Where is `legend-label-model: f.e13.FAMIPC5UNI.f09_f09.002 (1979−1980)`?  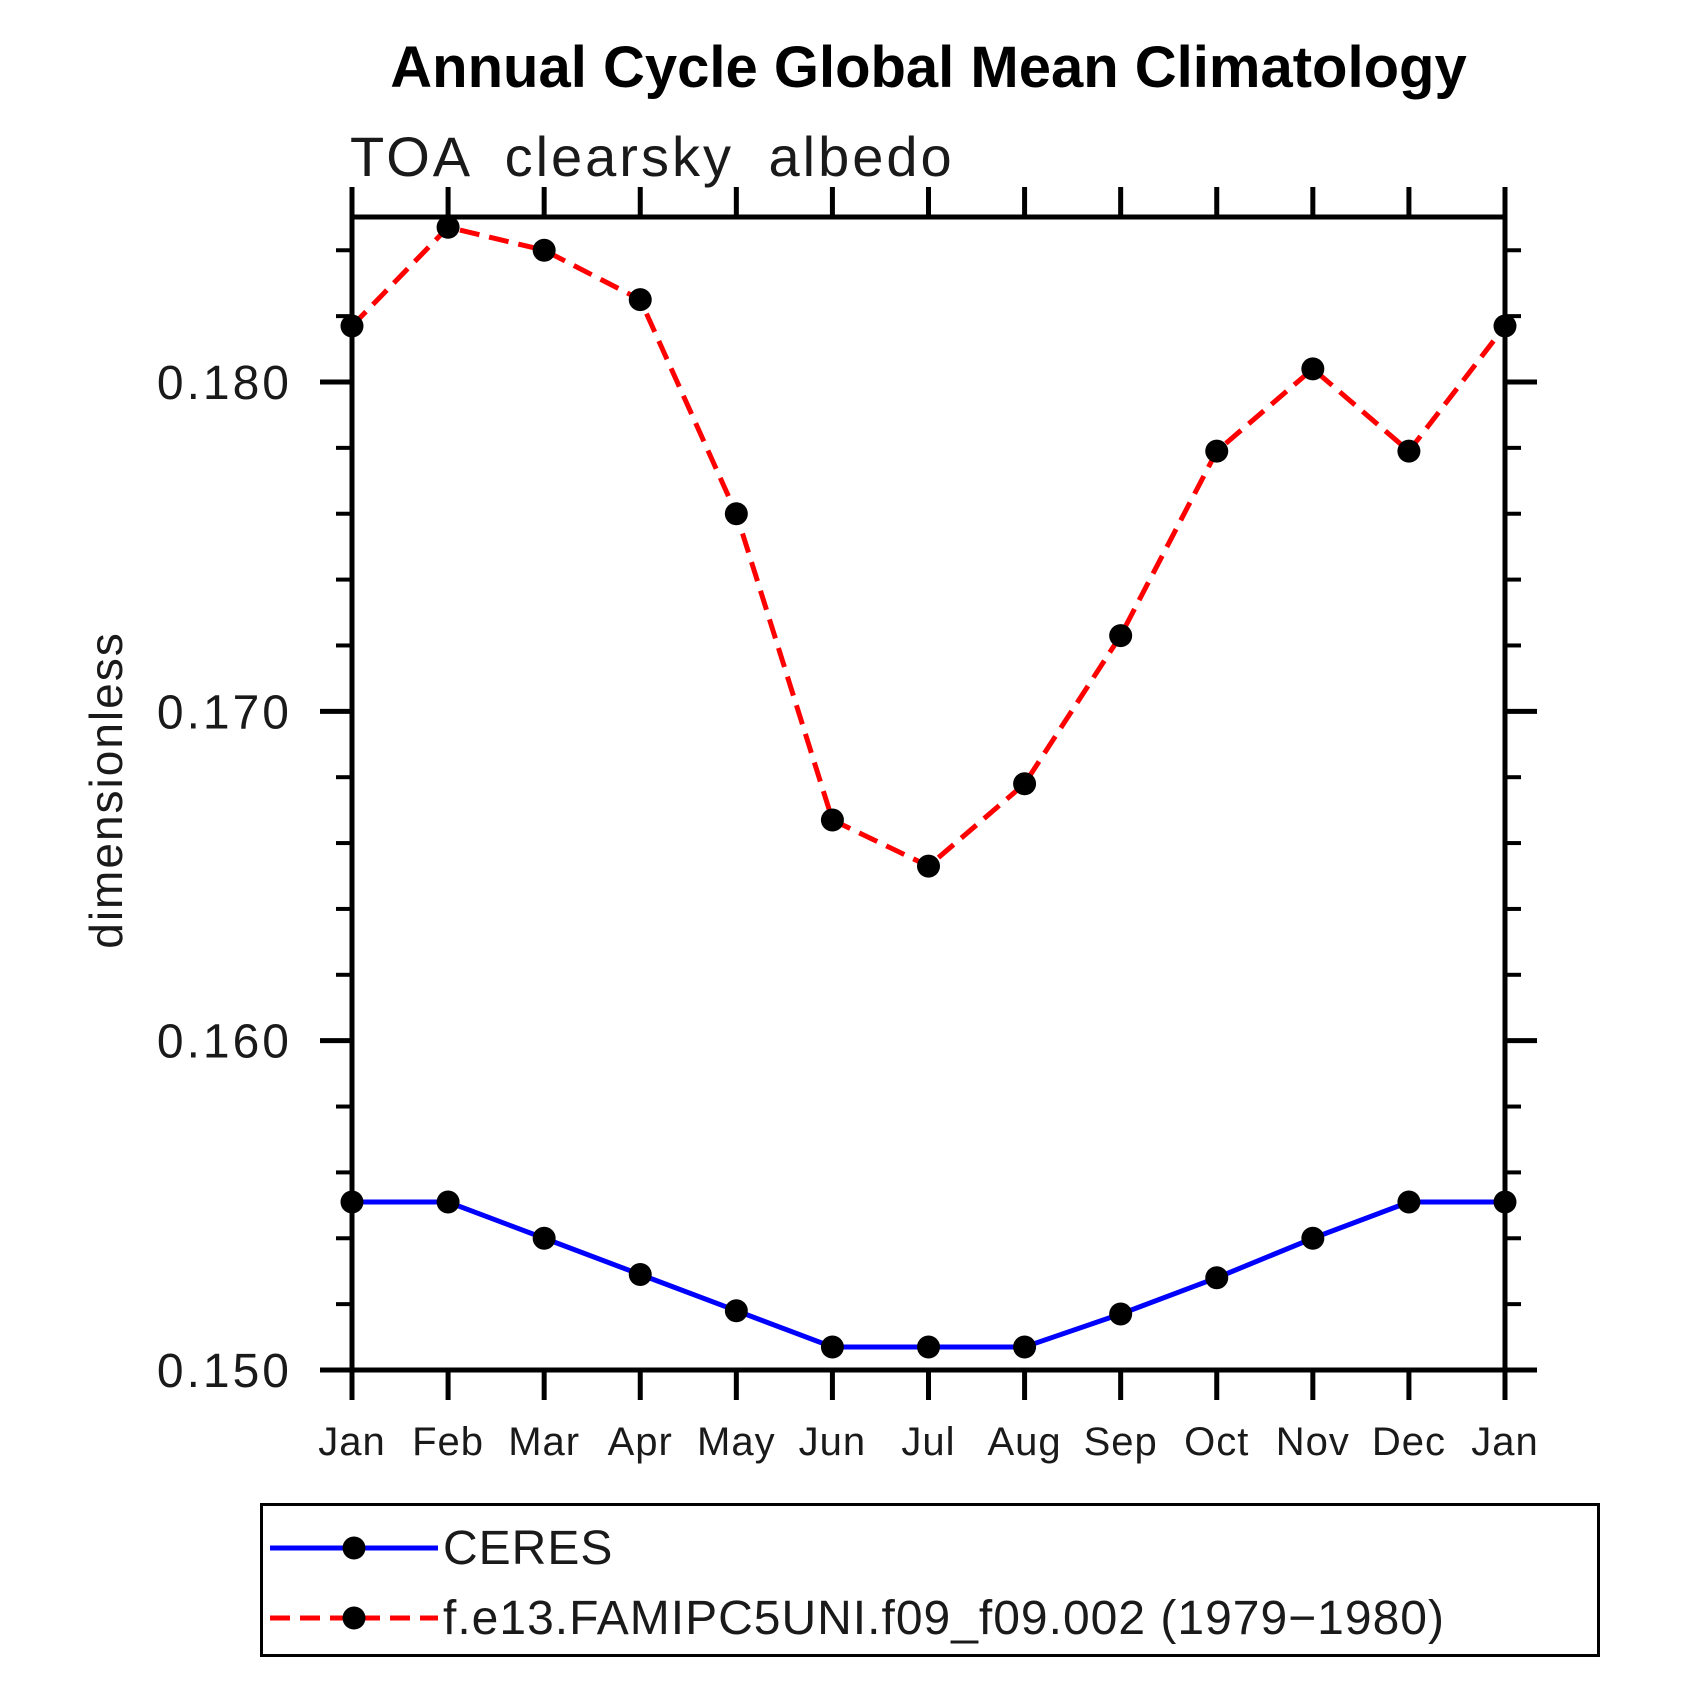
legend-label-model: f.e13.FAMIPC5UNI.f09_f09.002 (1979−1980) is located at coordinates (944, 1618).